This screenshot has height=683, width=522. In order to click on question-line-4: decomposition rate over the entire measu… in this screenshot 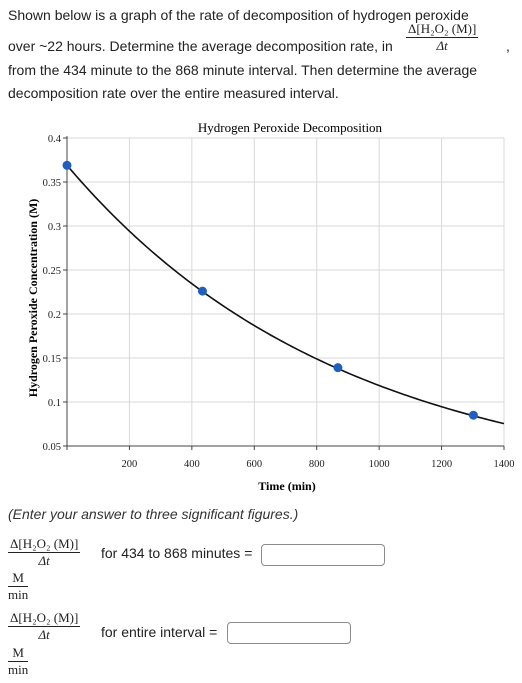, I will do `click(173, 93)`.